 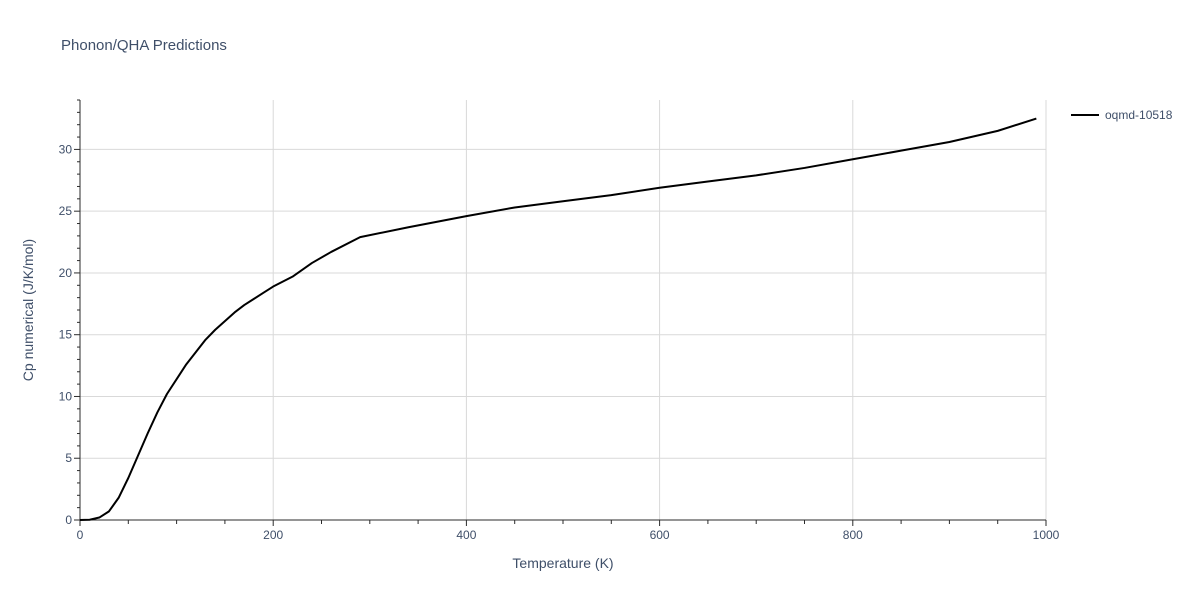 I want to click on x-tick-label: 200, so click(x=273, y=535).